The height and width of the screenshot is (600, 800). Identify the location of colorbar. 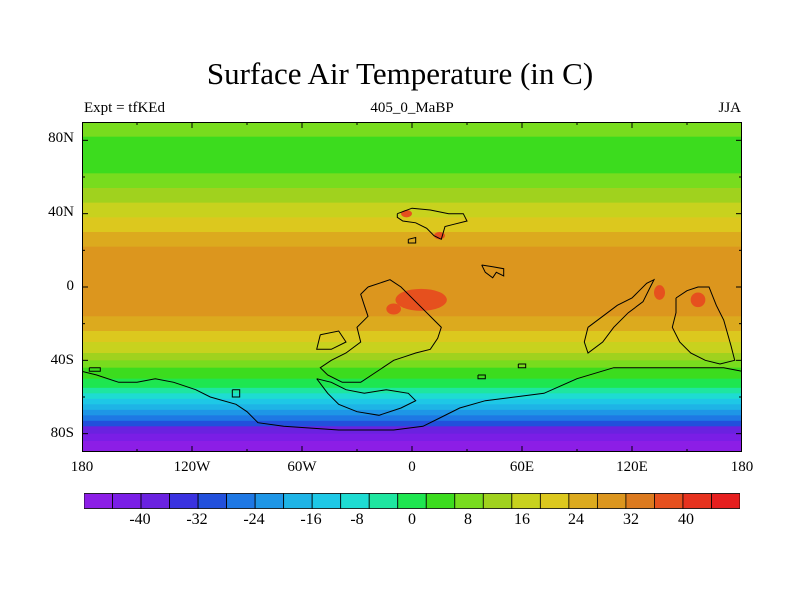
(412, 501).